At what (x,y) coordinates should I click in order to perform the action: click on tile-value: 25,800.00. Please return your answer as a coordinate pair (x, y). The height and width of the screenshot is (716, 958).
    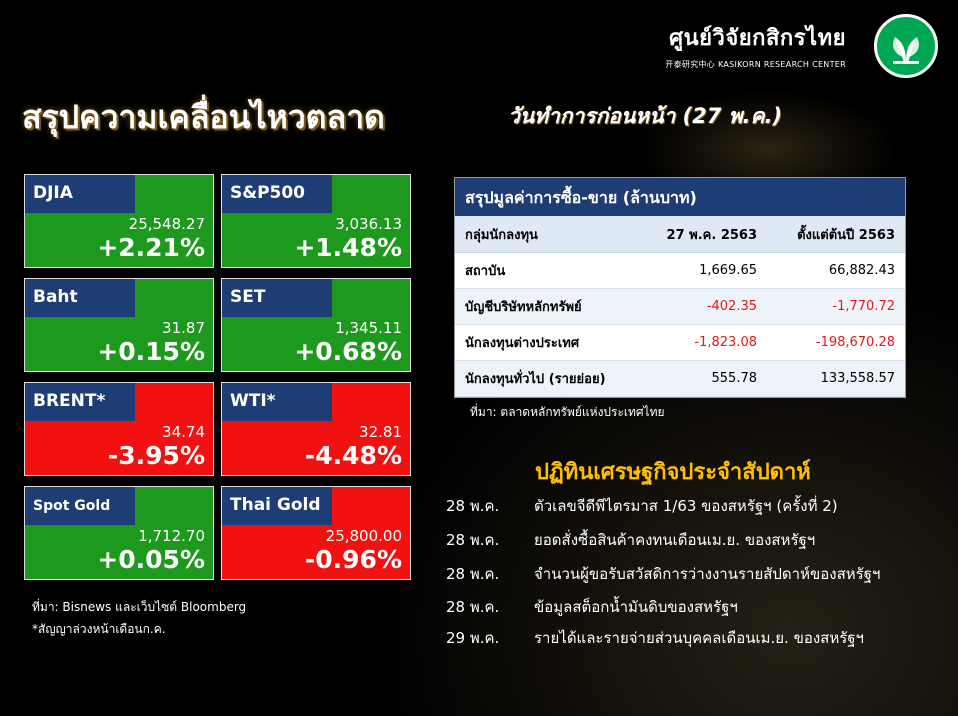
    Looking at the image, I should click on (363, 536).